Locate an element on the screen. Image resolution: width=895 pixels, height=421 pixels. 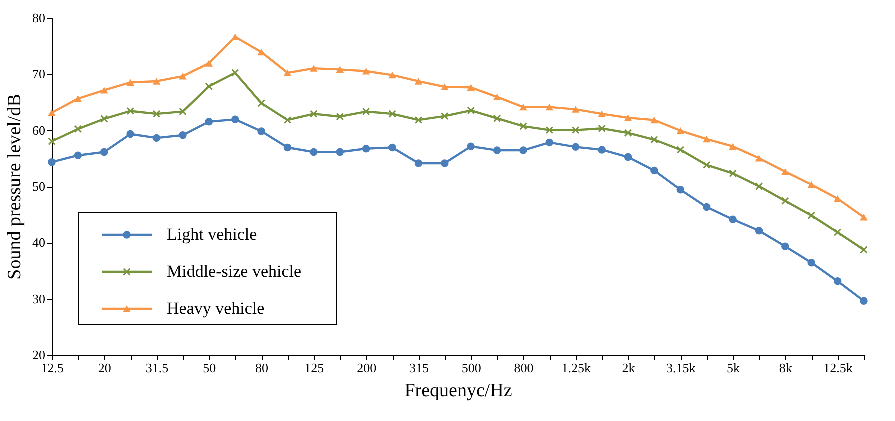
y-axis-title: Sound pressure level/dB is located at coordinates (15, 187).